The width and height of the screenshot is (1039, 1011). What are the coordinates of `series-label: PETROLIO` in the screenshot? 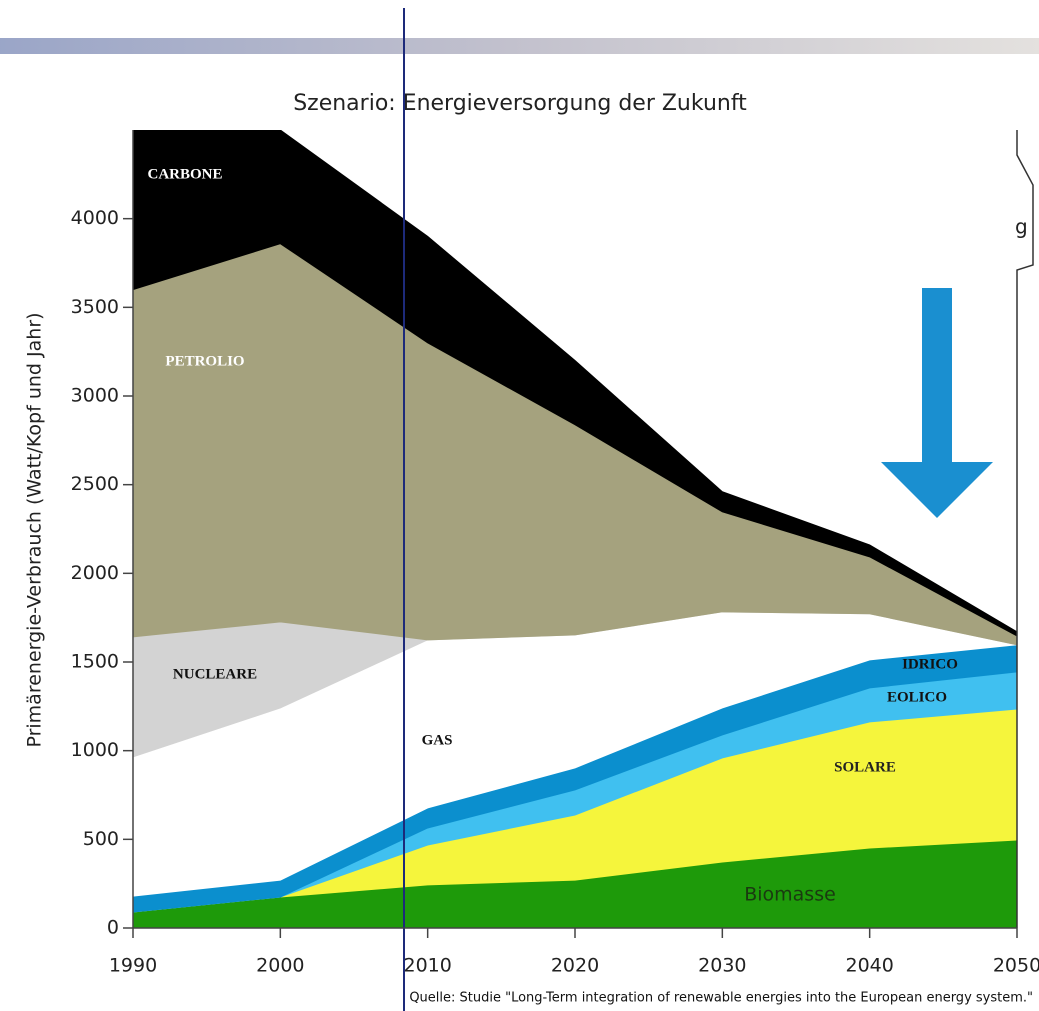 It's located at (204, 361).